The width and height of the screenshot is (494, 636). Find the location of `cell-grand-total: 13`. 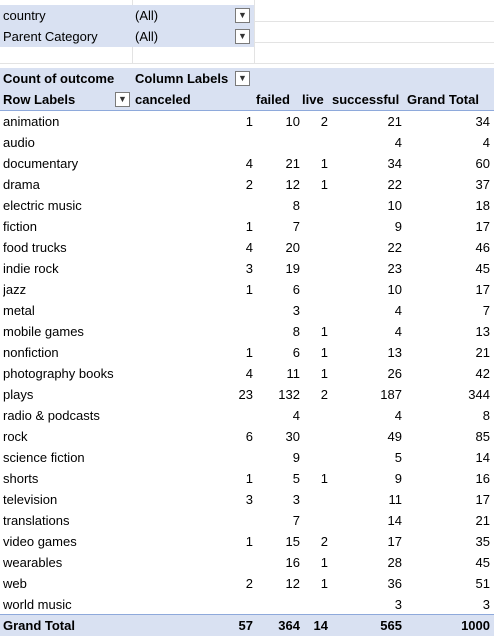

cell-grand-total: 13 is located at coordinates (482, 331).